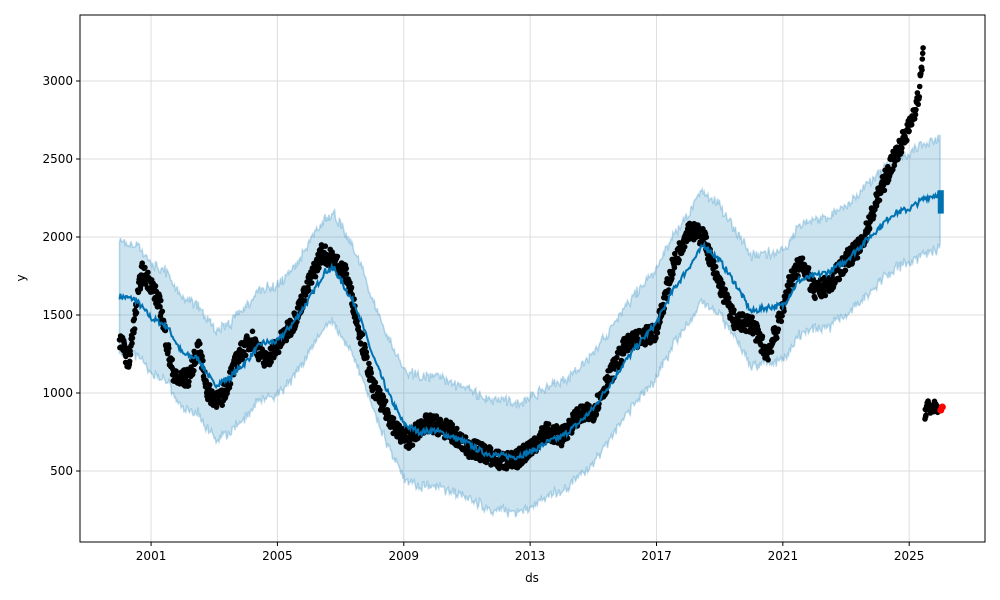 The image size is (1000, 600). Describe the element at coordinates (783, 556) in the screenshot. I see `x-tick-label: 2021` at that location.